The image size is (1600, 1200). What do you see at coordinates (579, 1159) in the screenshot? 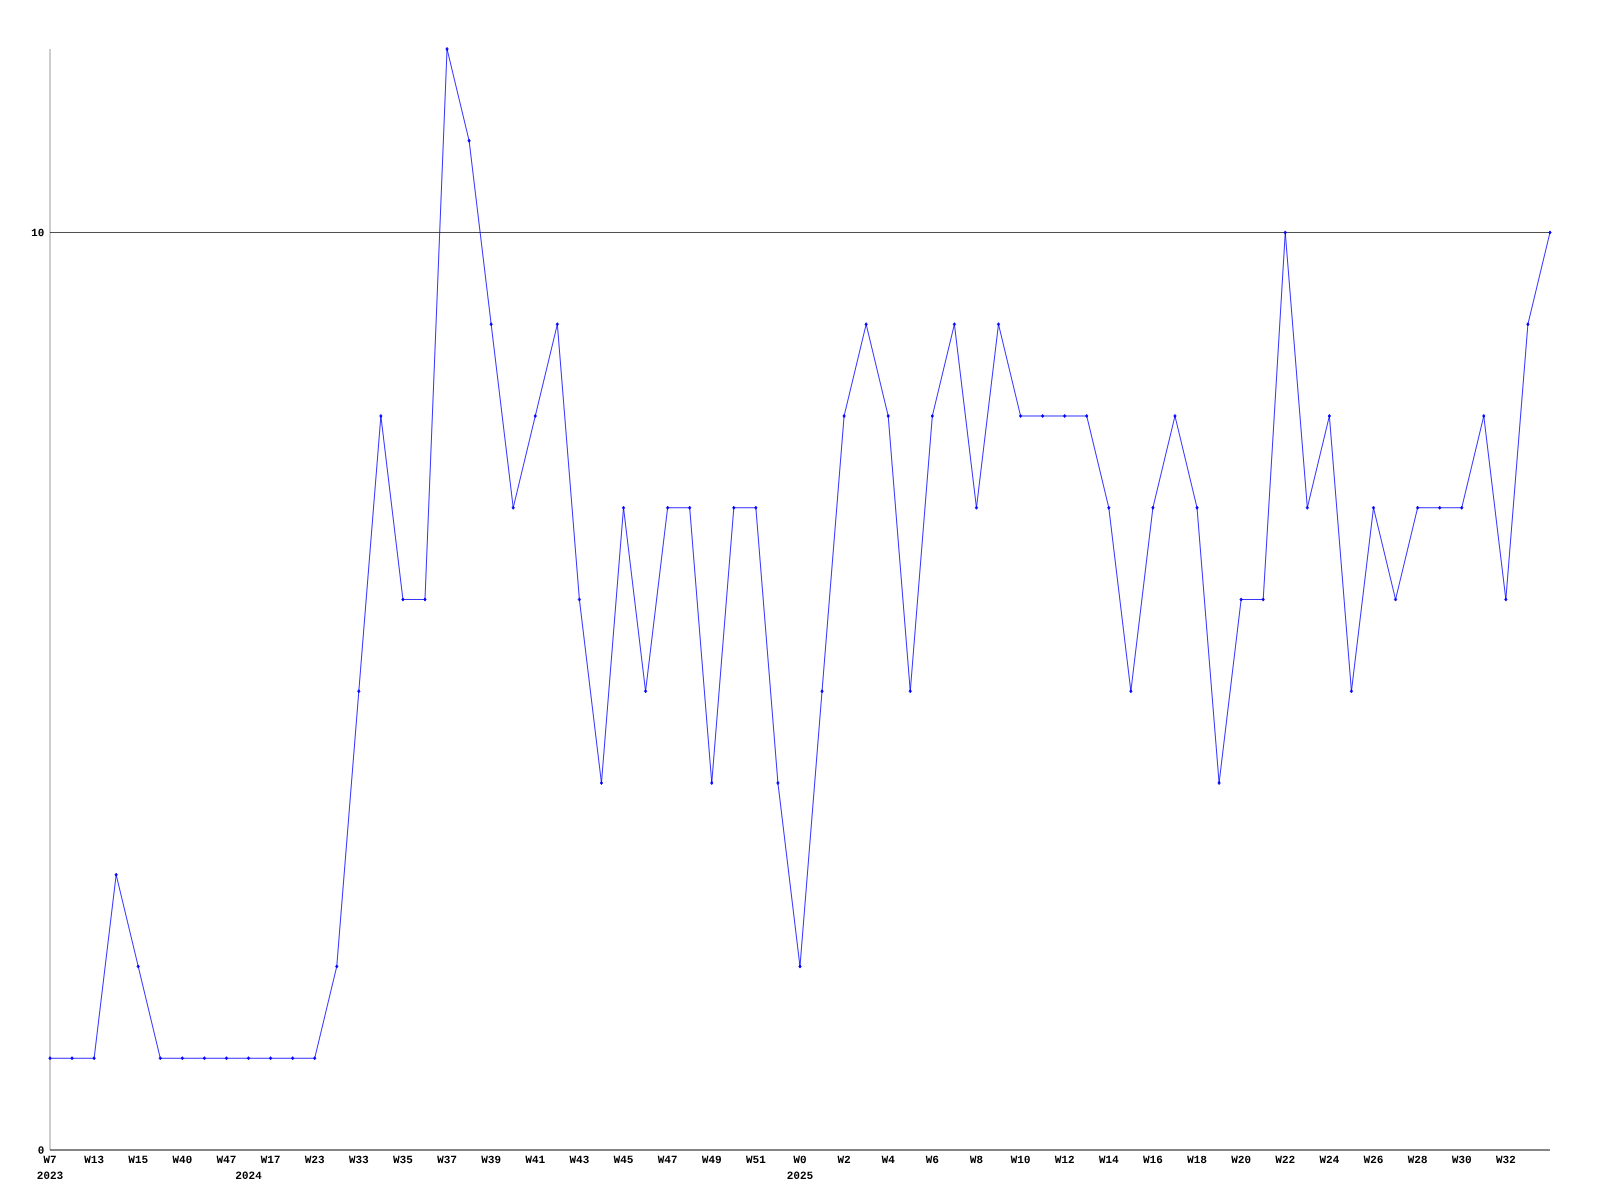
I see `x-tick-label: W43` at bounding box center [579, 1159].